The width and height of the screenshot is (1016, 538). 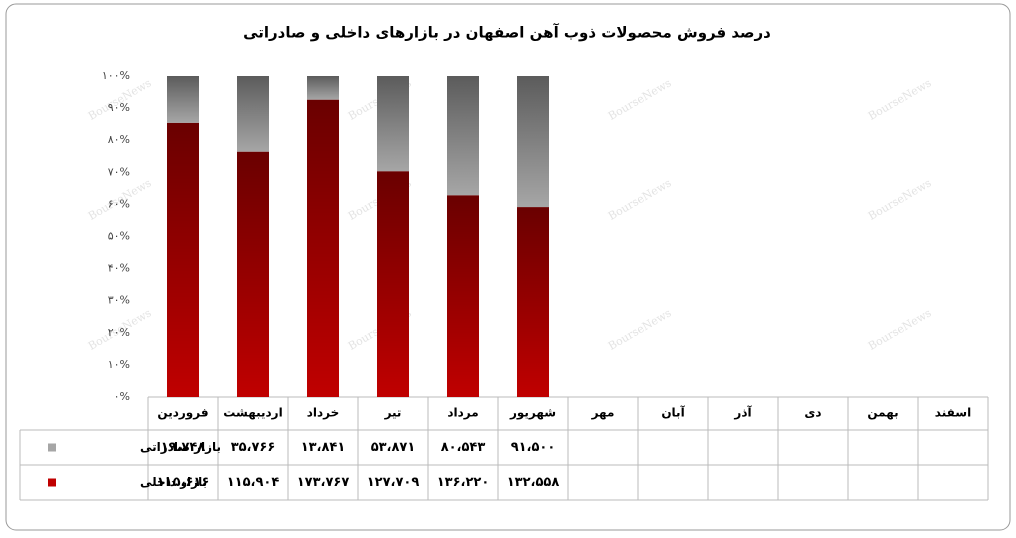 What do you see at coordinates (673, 412) in the screenshot?
I see `x-tick-label: آبان` at bounding box center [673, 412].